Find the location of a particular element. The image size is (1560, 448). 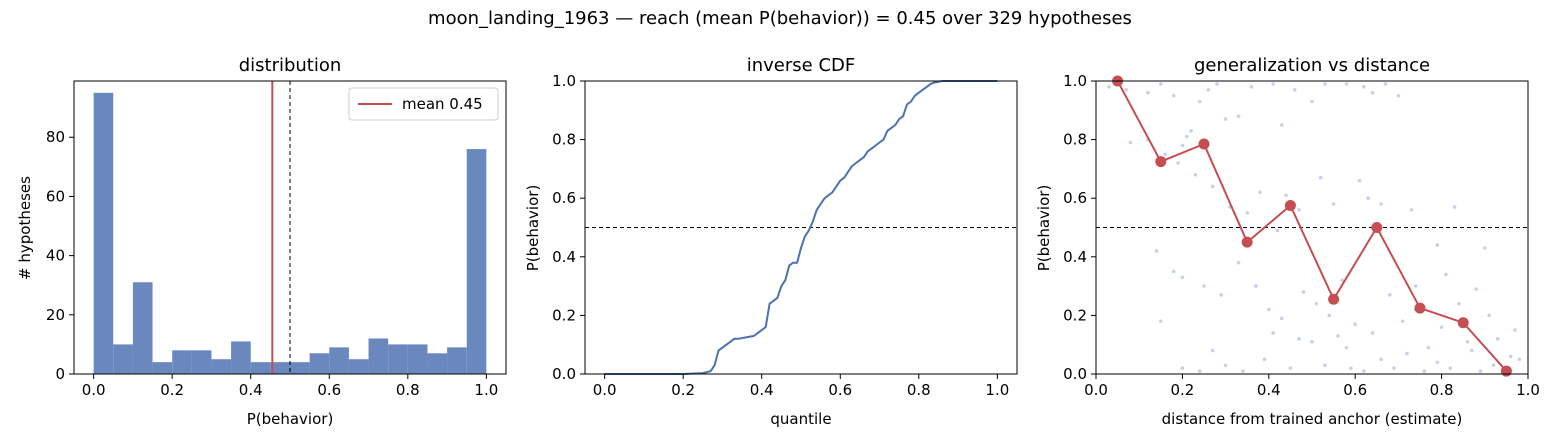

x-axis-label: quantile is located at coordinates (800, 419).